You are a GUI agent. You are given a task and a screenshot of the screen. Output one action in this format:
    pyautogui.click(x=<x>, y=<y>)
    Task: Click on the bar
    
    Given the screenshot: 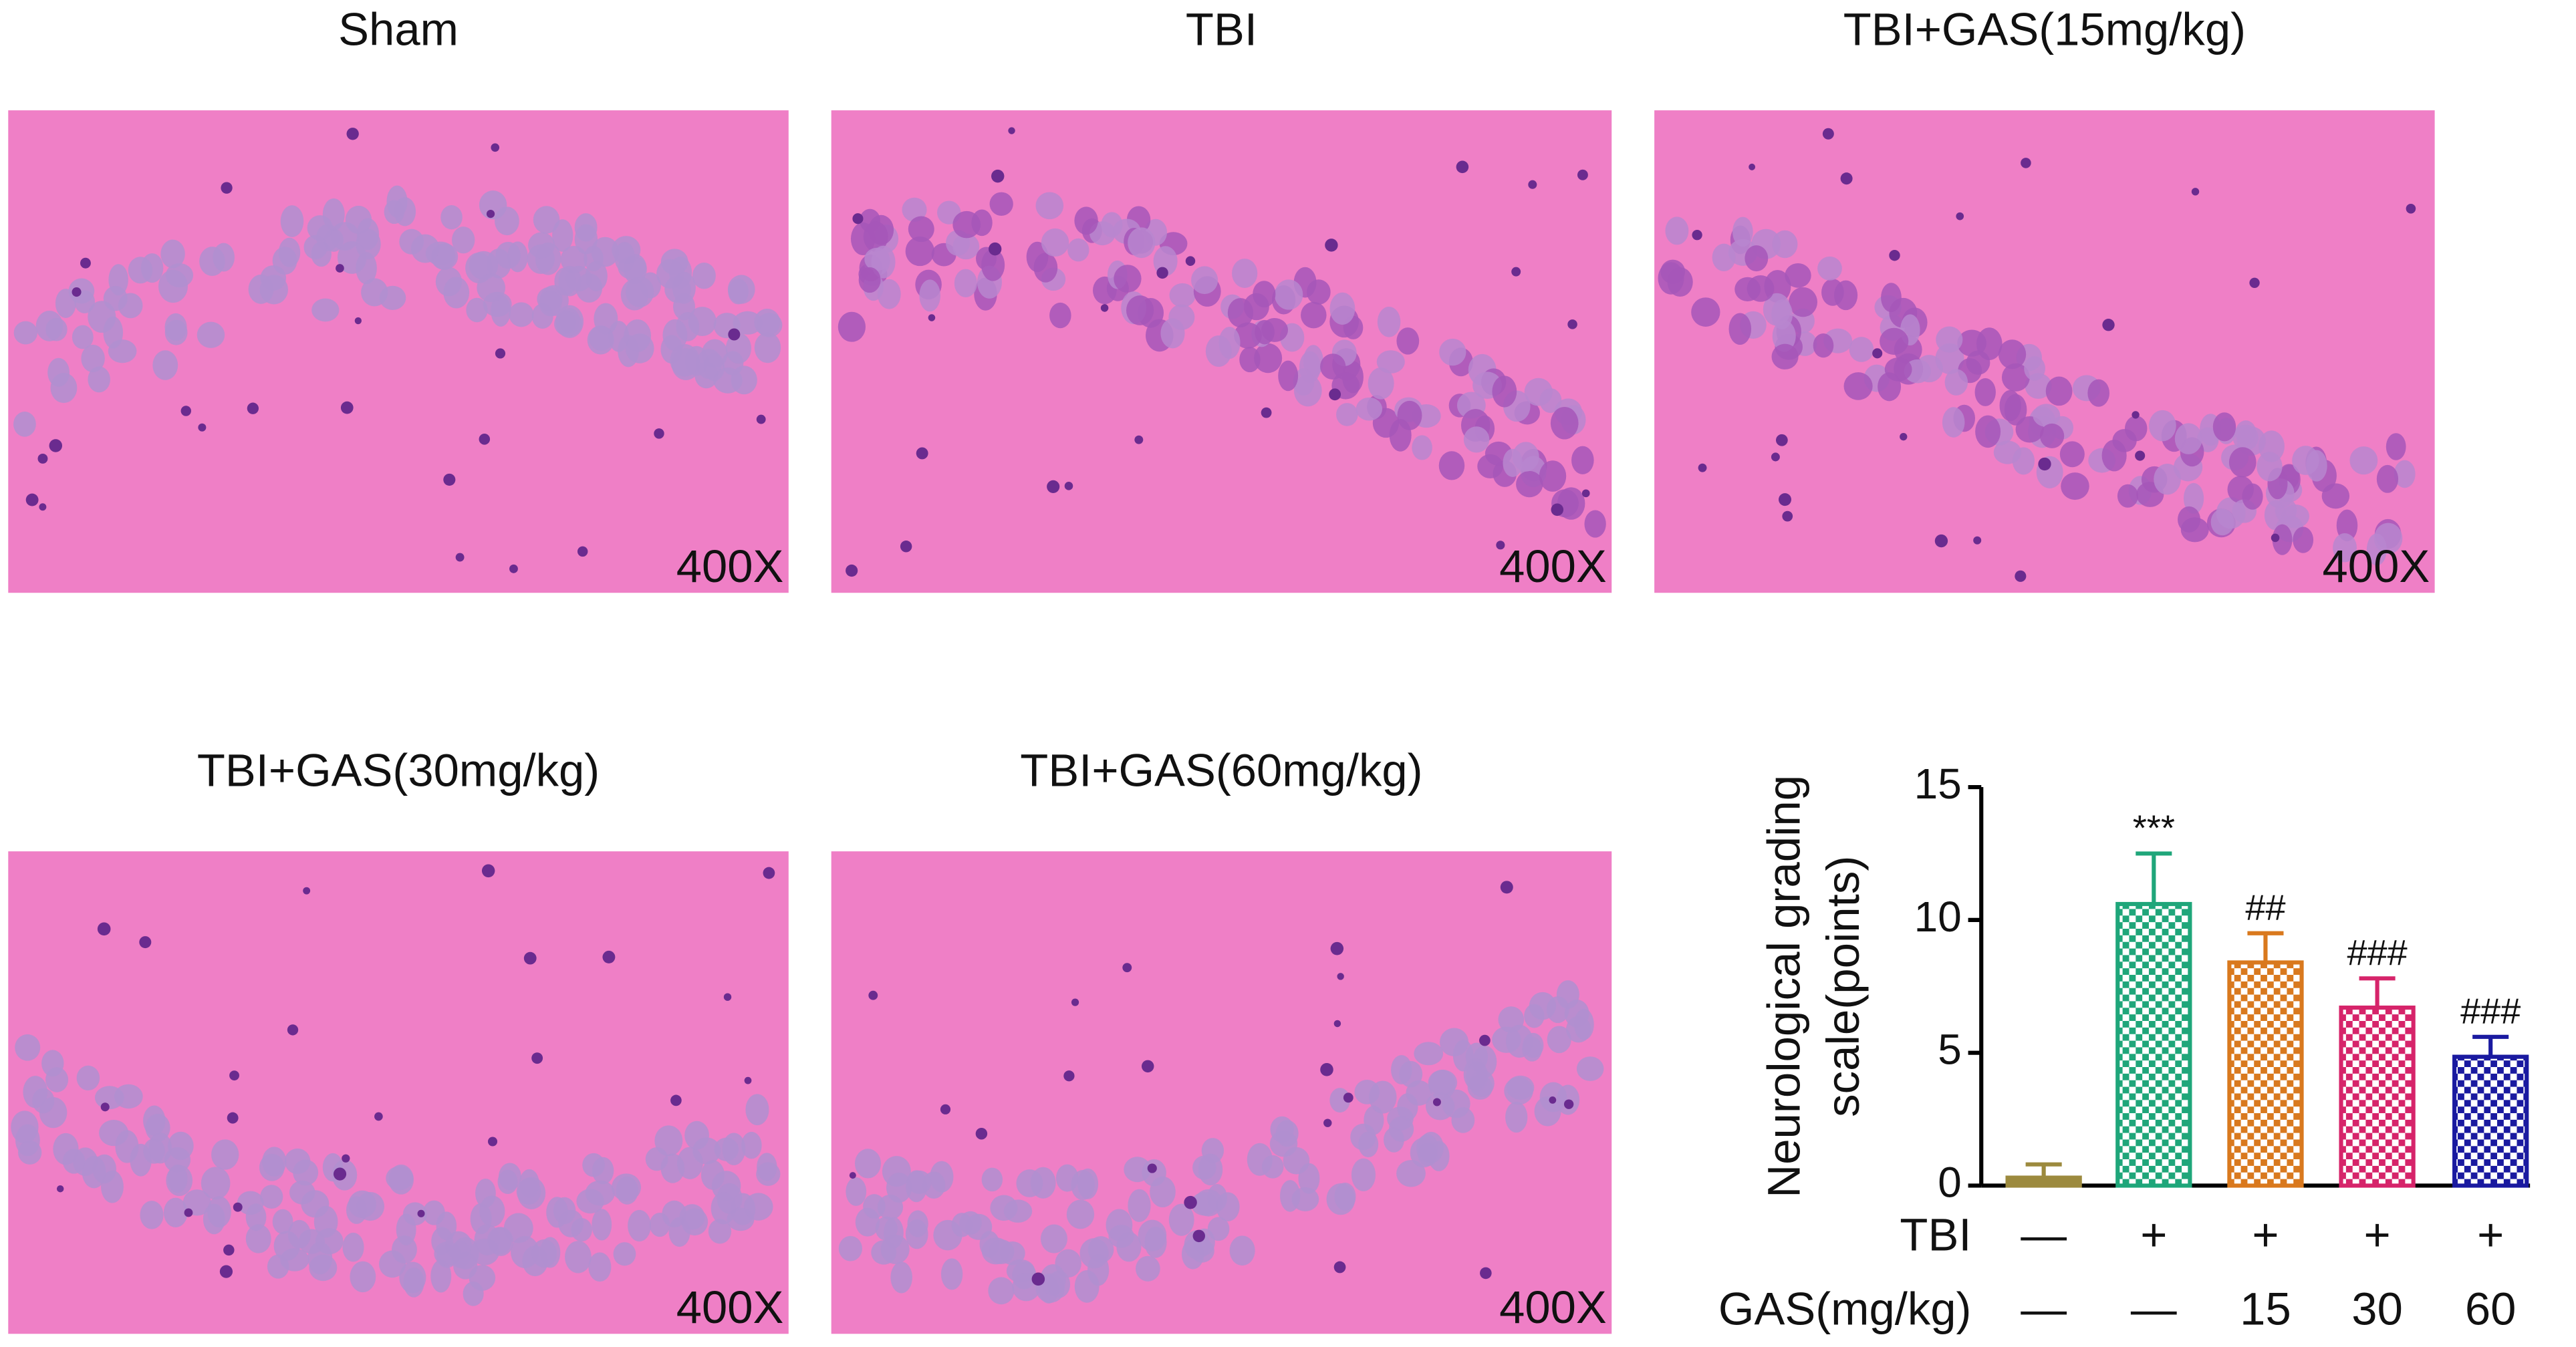 What is the action you would take?
    pyautogui.click(x=2378, y=1096)
    